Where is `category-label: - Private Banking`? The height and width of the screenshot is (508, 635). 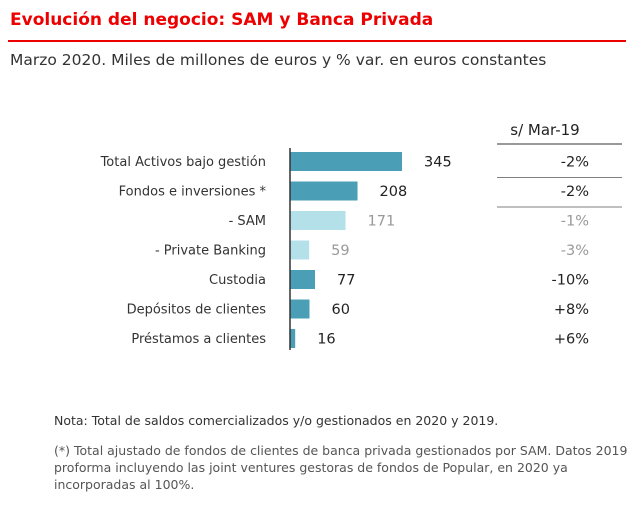 category-label: - Private Banking is located at coordinates (210, 251).